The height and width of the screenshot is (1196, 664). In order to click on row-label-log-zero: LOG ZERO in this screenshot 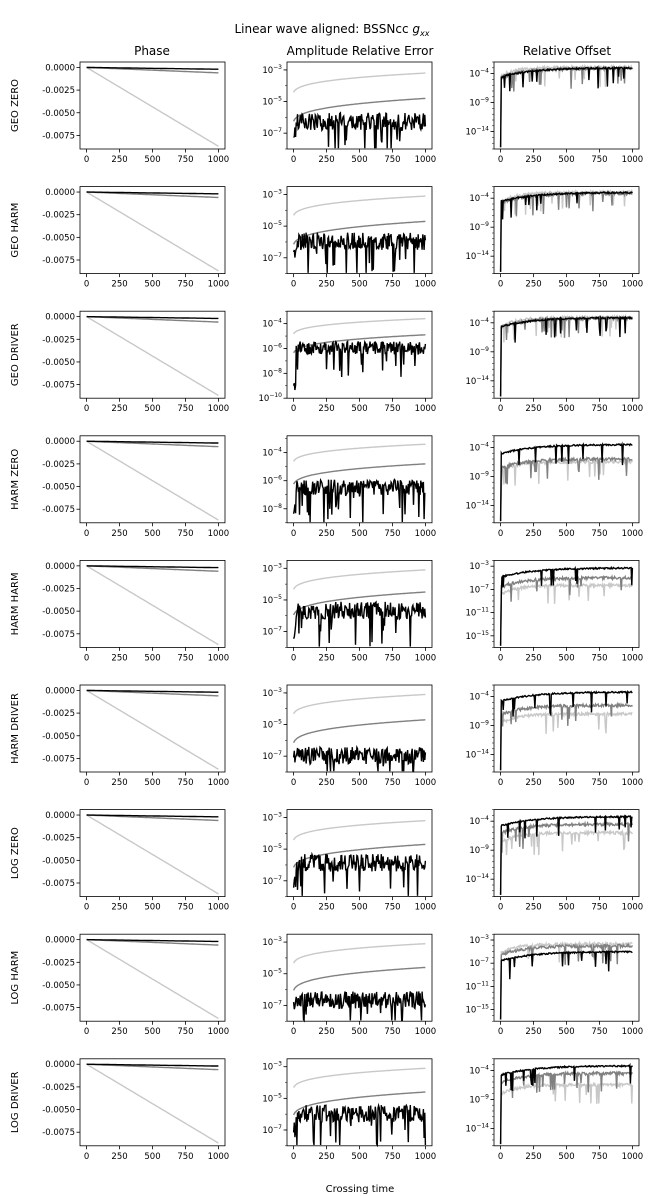, I will do `click(15, 853)`.